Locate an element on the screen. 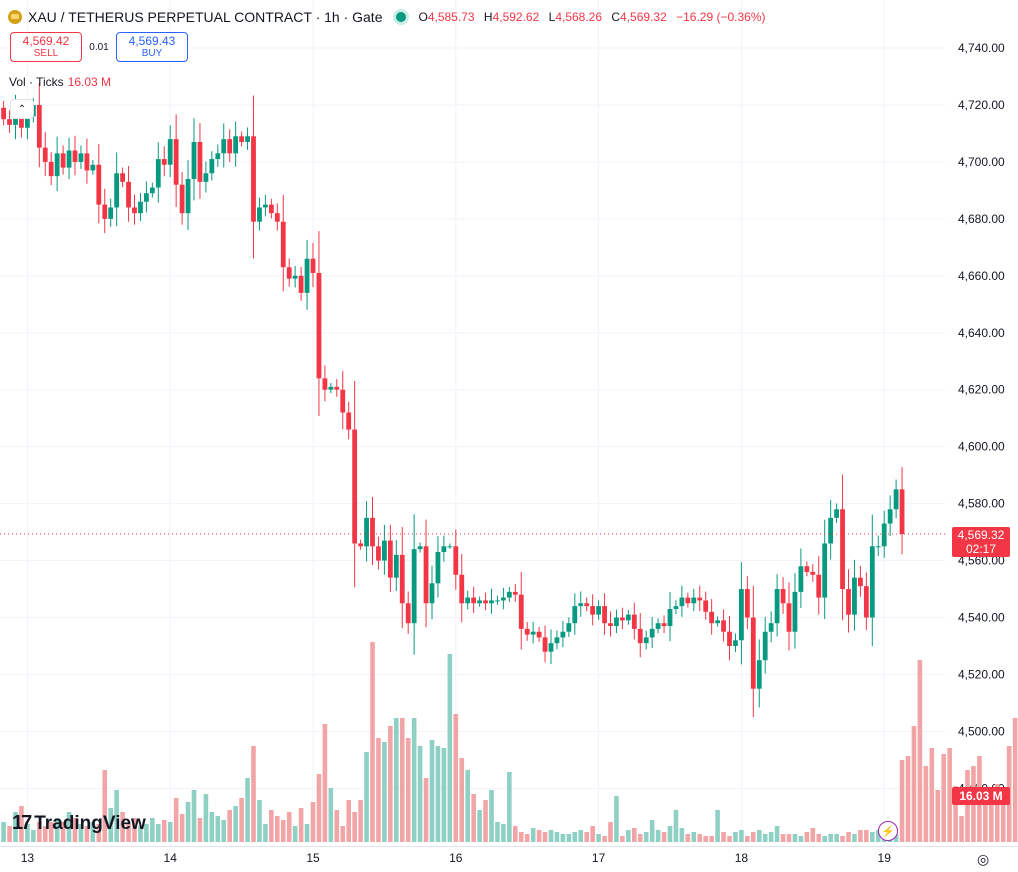 The image size is (1018, 872). settings-icon: ◎ is located at coordinates (983, 859).